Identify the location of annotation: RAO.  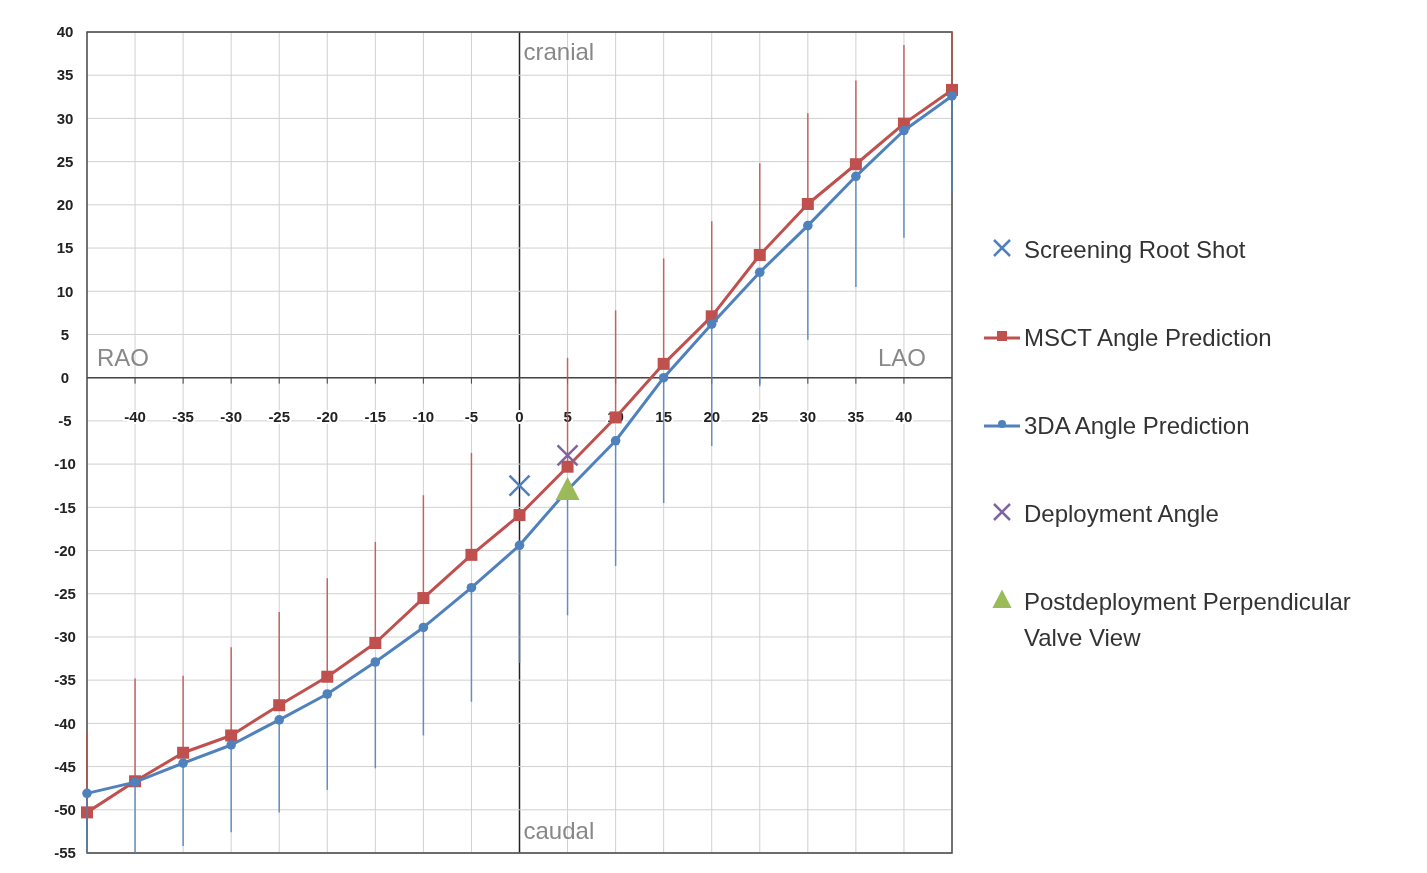
(123, 358).